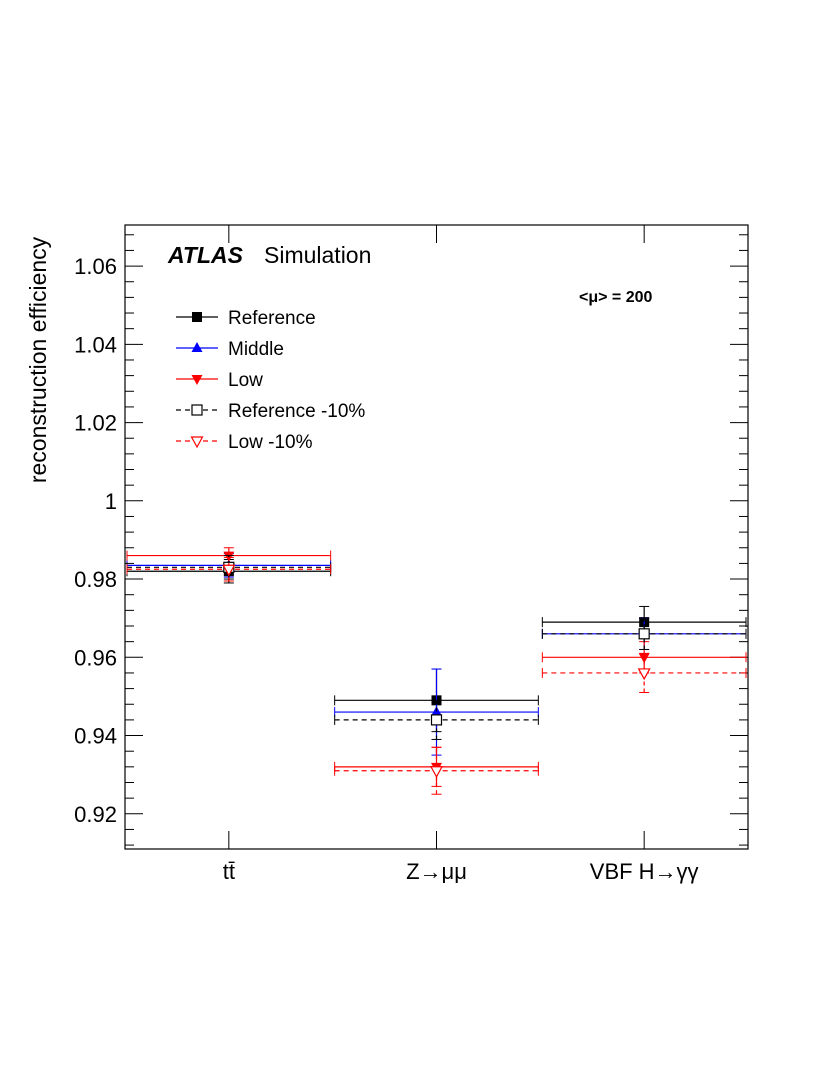 The width and height of the screenshot is (830, 1075). I want to click on y-tick-label: 0.94, so click(95, 736).